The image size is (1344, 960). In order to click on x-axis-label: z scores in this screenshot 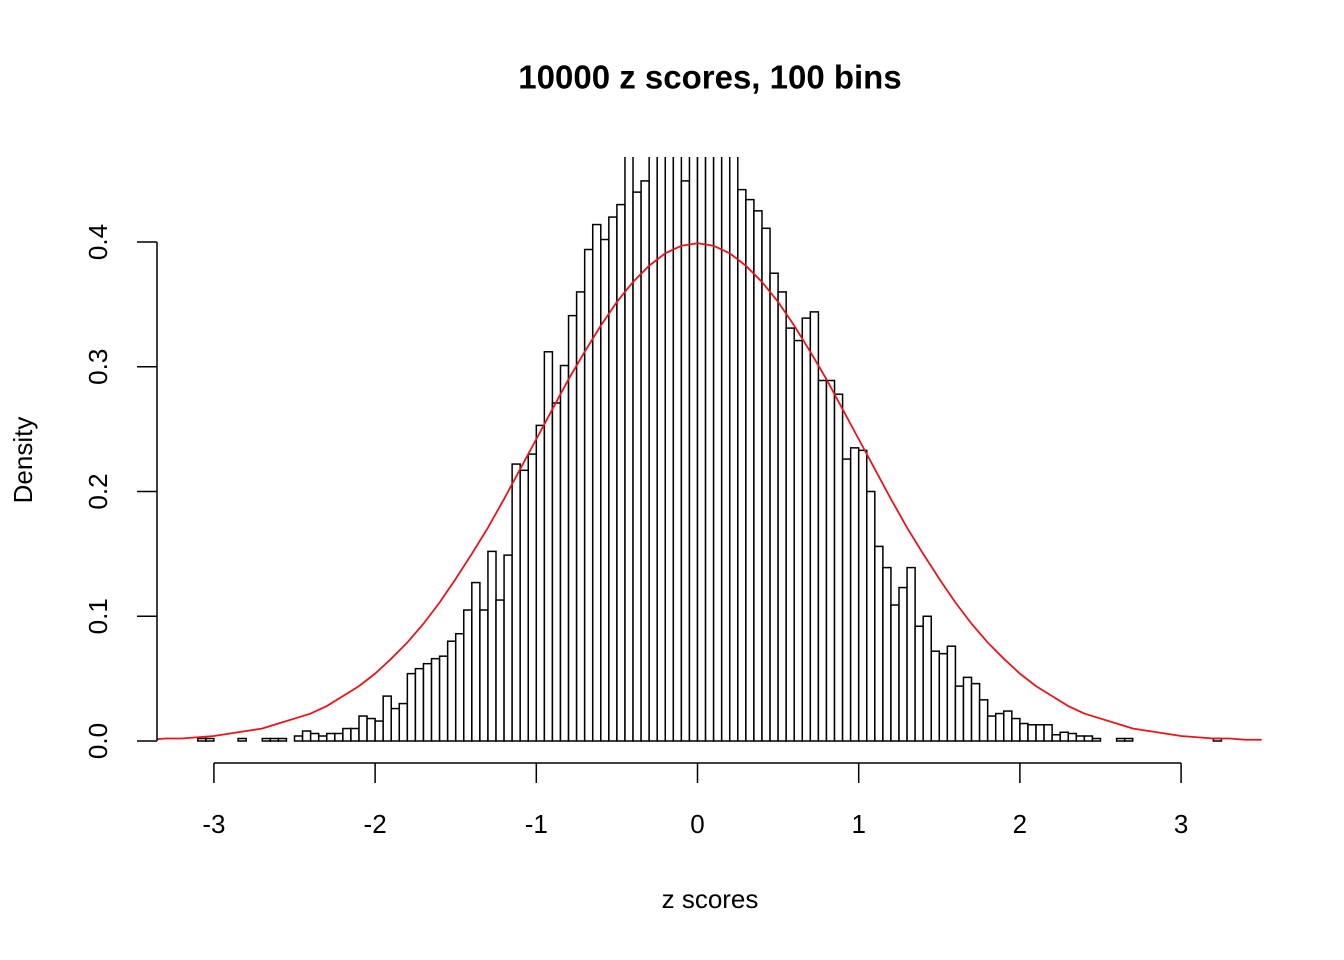, I will do `click(710, 899)`.